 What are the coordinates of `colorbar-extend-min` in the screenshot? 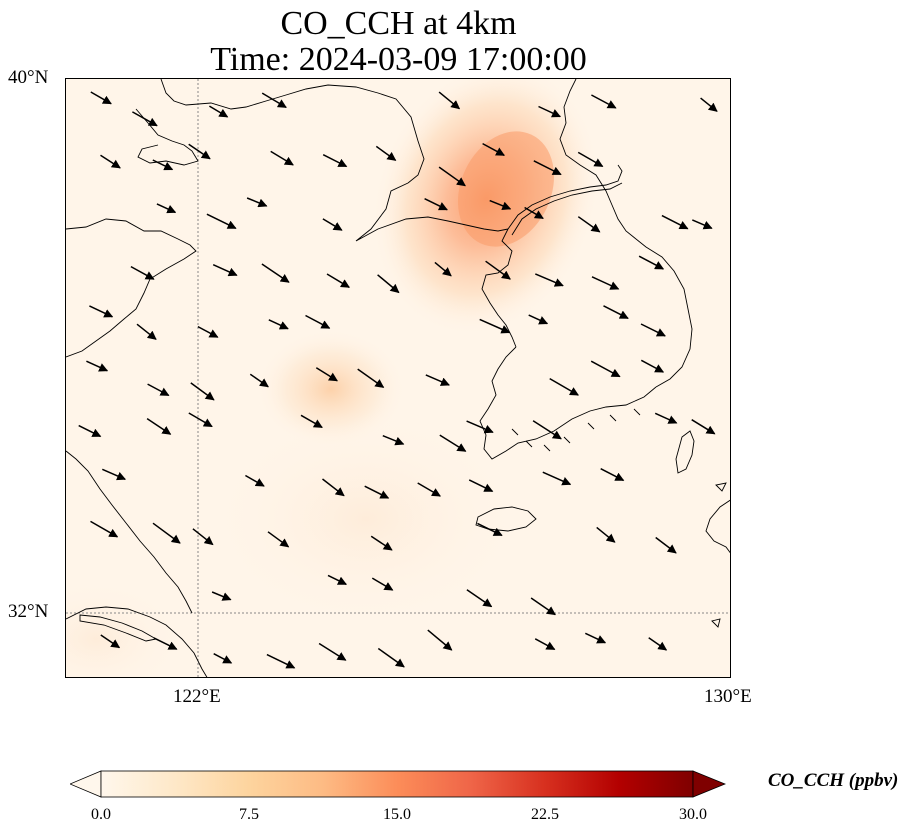 It's located at (86, 784).